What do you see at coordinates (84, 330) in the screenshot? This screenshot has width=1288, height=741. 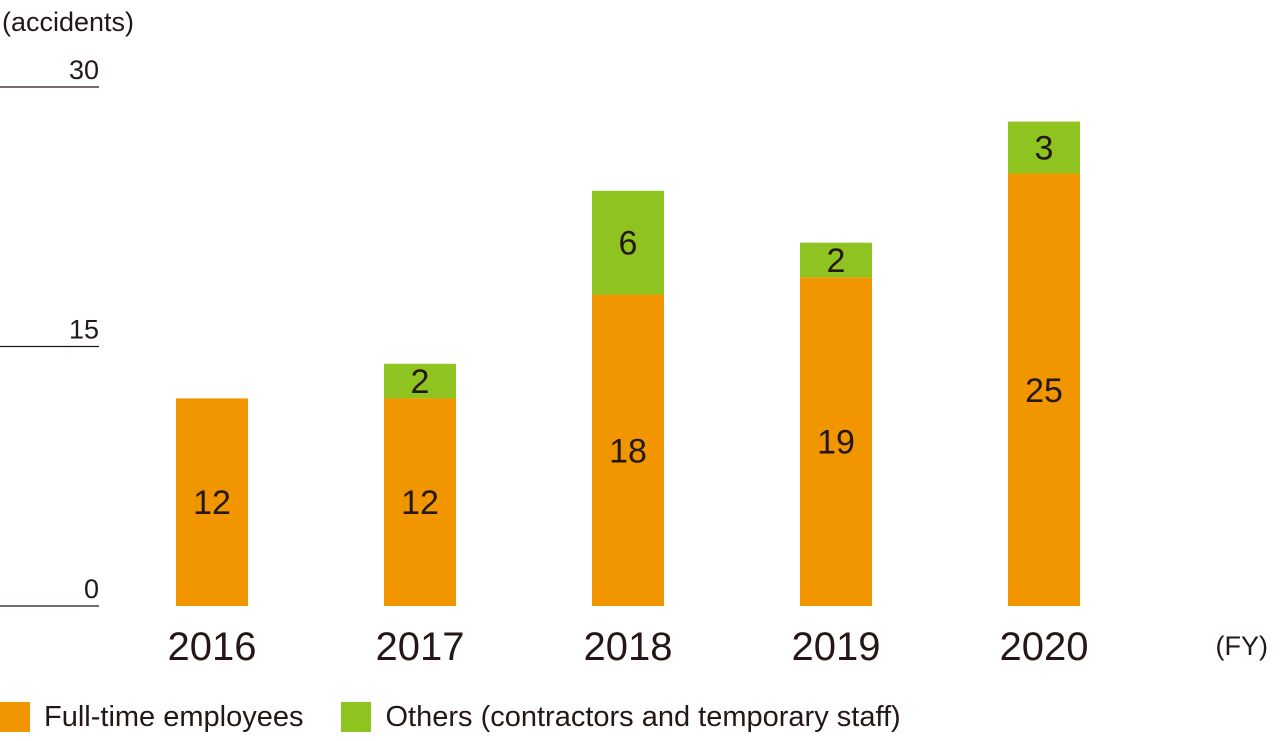 I see `y-tick-label: 15` at bounding box center [84, 330].